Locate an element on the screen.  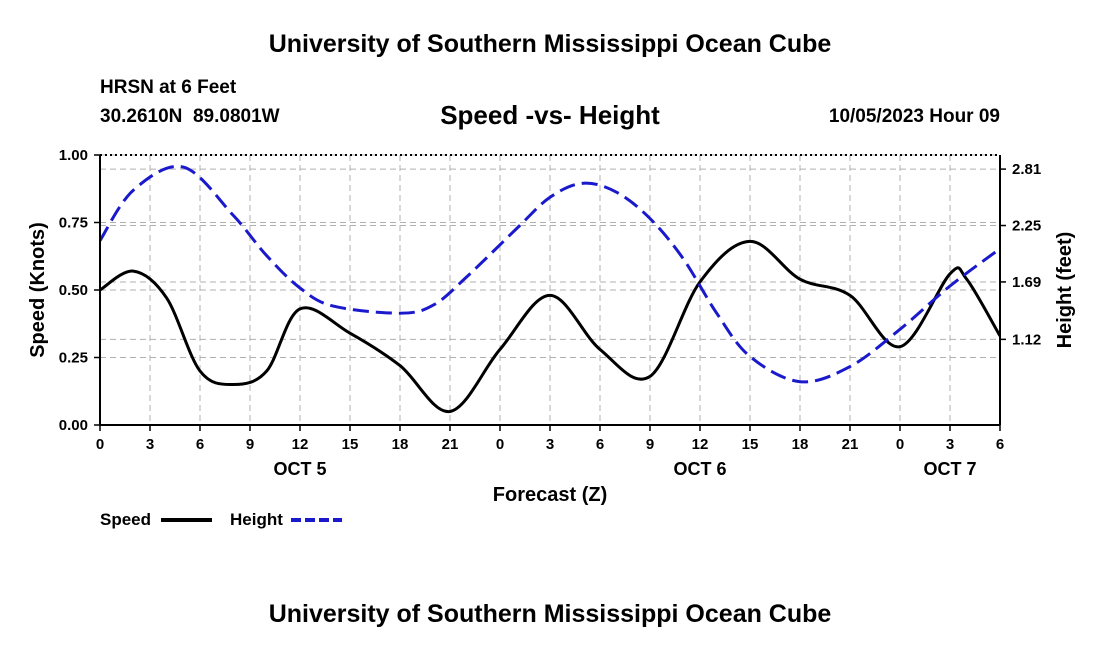
y-right-axis-title: Height (feet) is located at coordinates (1065, 290).